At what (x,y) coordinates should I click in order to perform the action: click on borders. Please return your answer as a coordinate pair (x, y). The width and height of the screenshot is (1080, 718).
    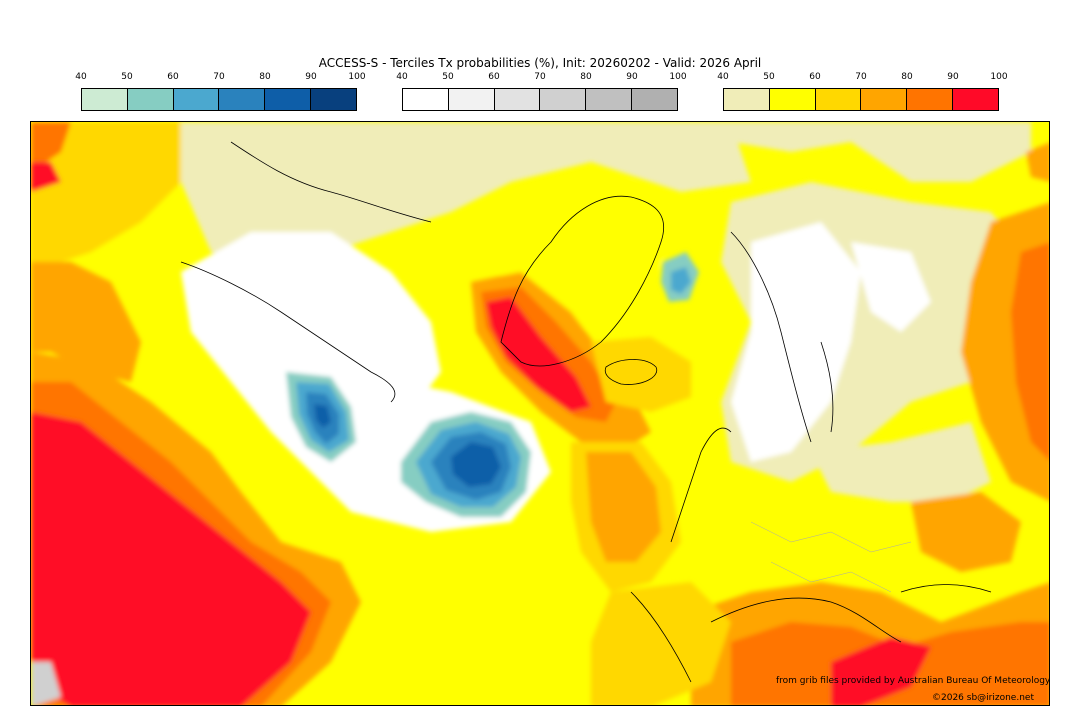
    Looking at the image, I should click on (831, 557).